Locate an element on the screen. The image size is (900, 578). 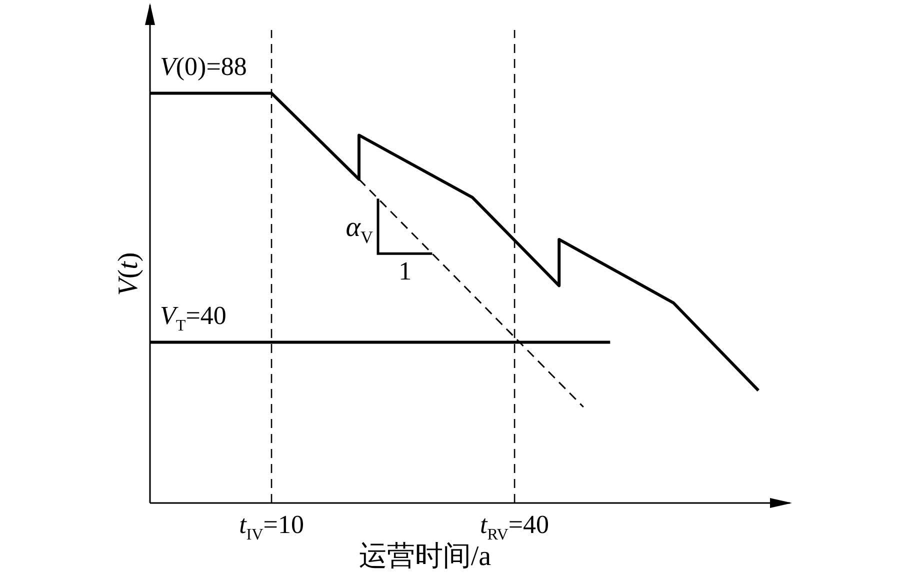
data-label: V(0)=88 is located at coordinates (203, 67).